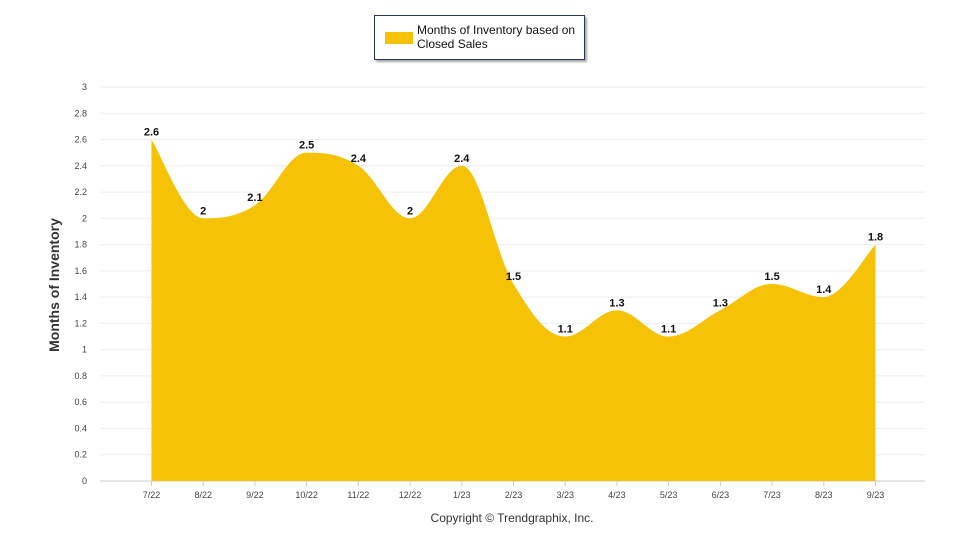 The height and width of the screenshot is (550, 960). Describe the element at coordinates (876, 495) in the screenshot. I see `x-tick-label: 9/23` at that location.